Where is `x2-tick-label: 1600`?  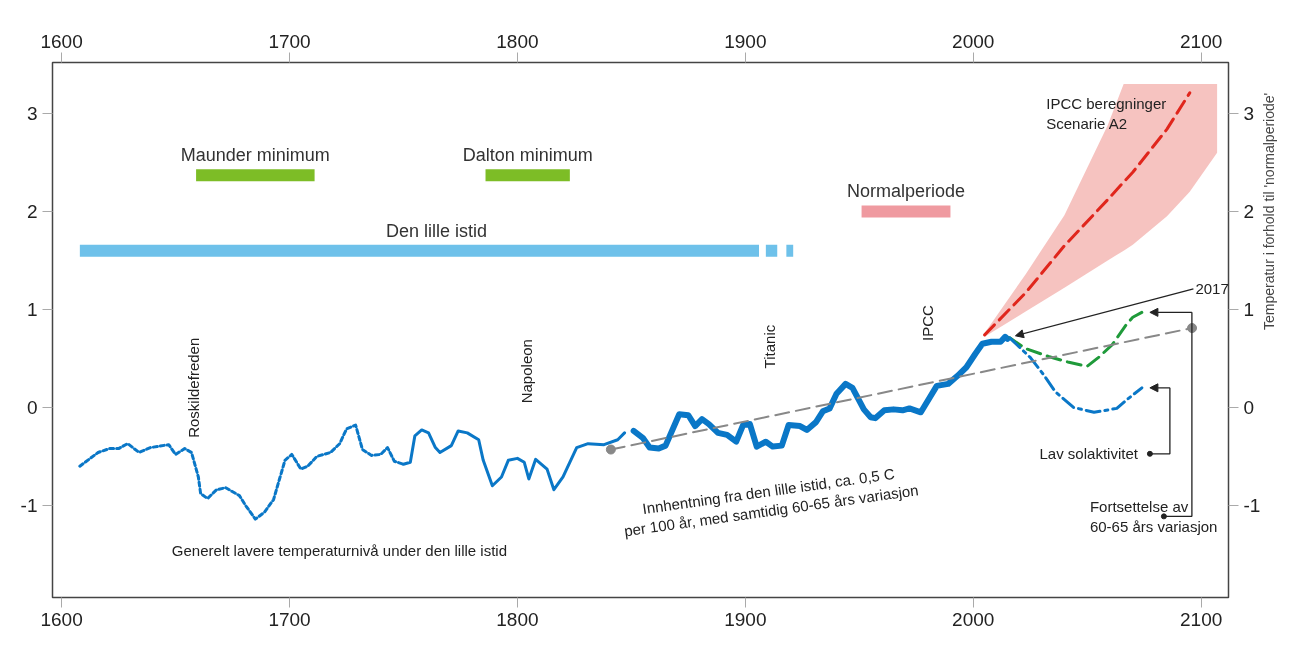
x2-tick-label: 1600 is located at coordinates (61, 41).